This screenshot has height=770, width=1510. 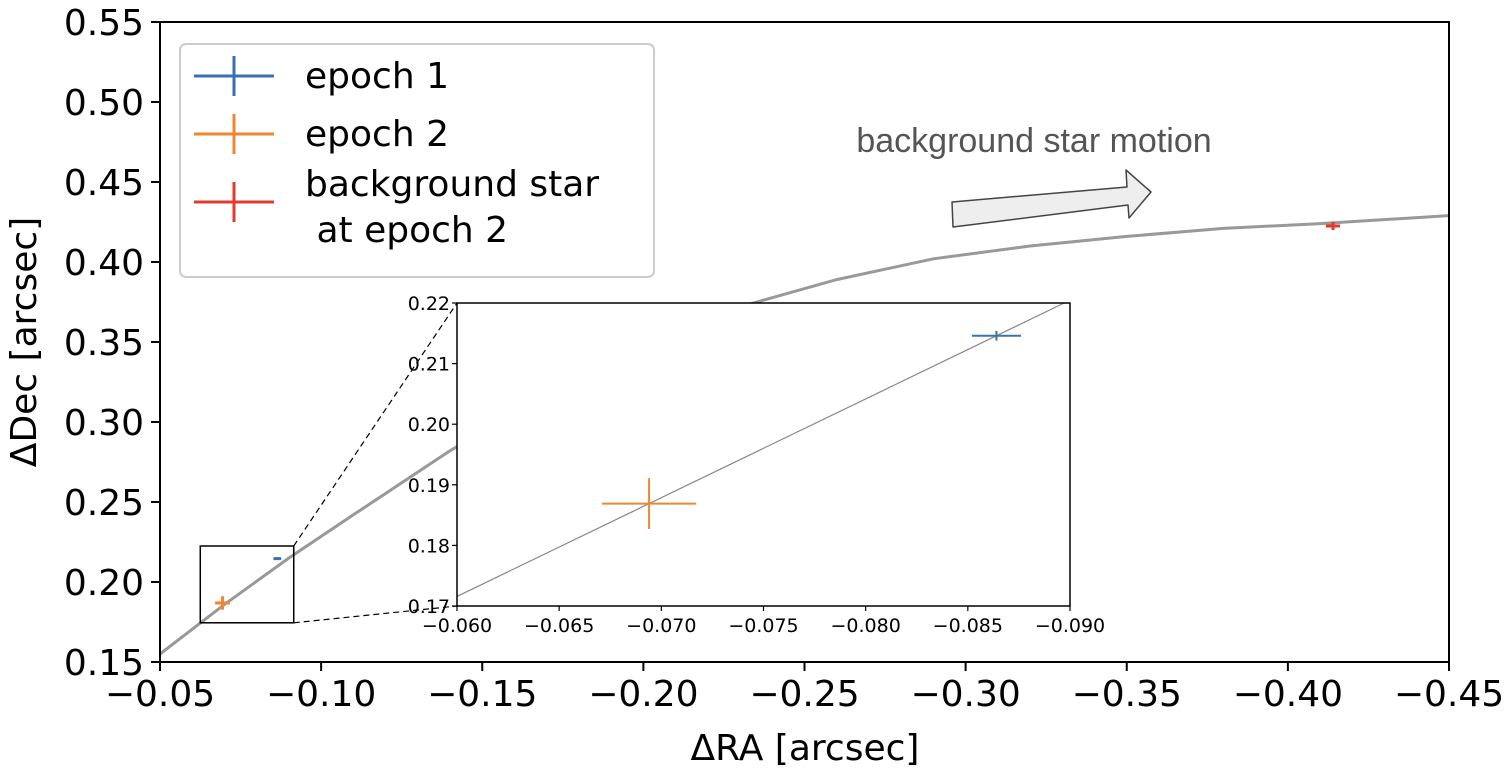 What do you see at coordinates (432, 455) in the screenshot?
I see `inset-y-axis-ticks: 0.17 0.18 0.19 0.20 0.21 0.22` at bounding box center [432, 455].